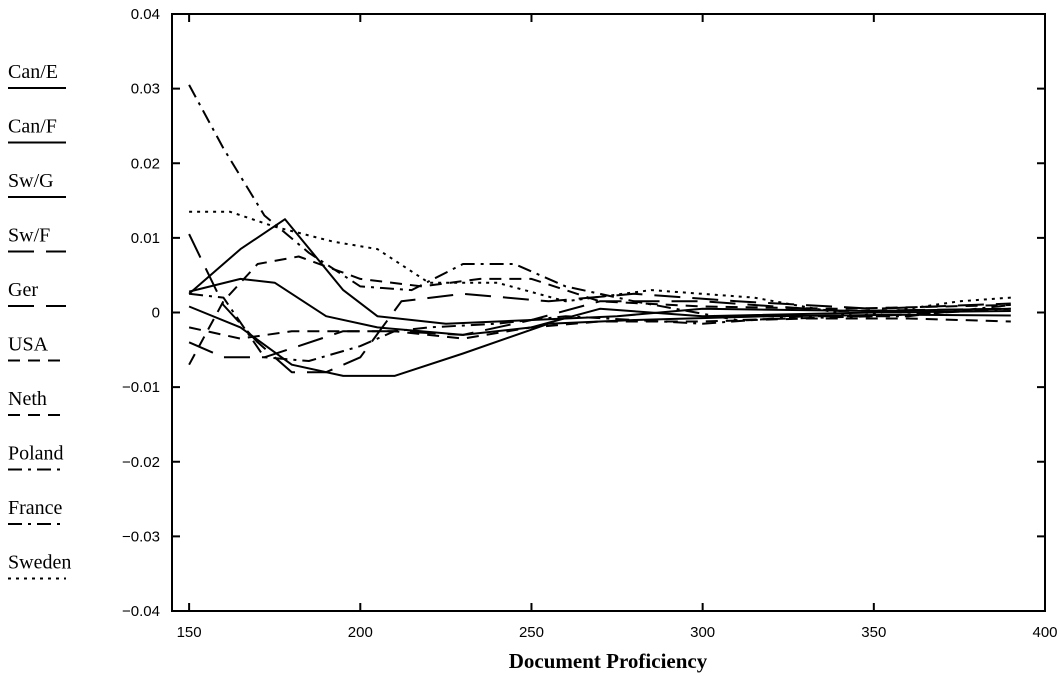 The width and height of the screenshot is (1060, 676). What do you see at coordinates (35, 508) in the screenshot?
I see `legend-label: France` at bounding box center [35, 508].